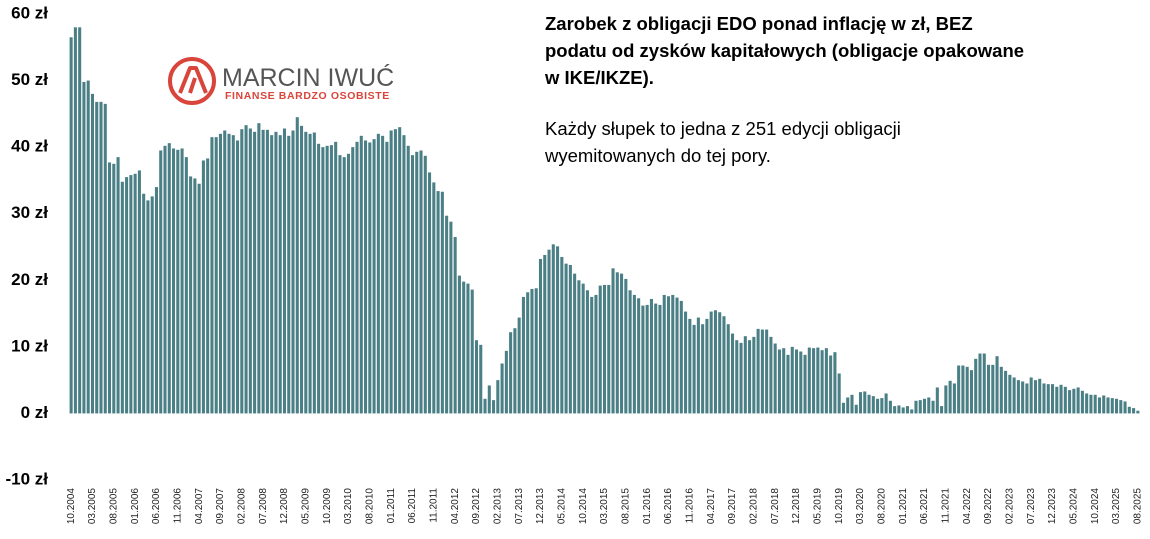 Image resolution: width=1150 pixels, height=539 pixels. I want to click on x-tick-label: 05.2009, so click(305, 506).